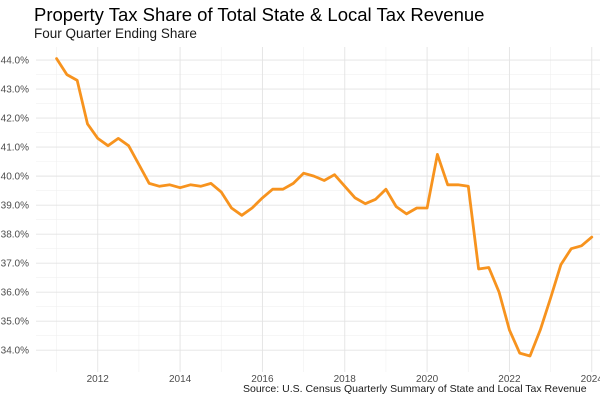 The image size is (600, 400). Describe the element at coordinates (15, 264) in the screenshot. I see `y-tick-label: 37.0%` at that location.